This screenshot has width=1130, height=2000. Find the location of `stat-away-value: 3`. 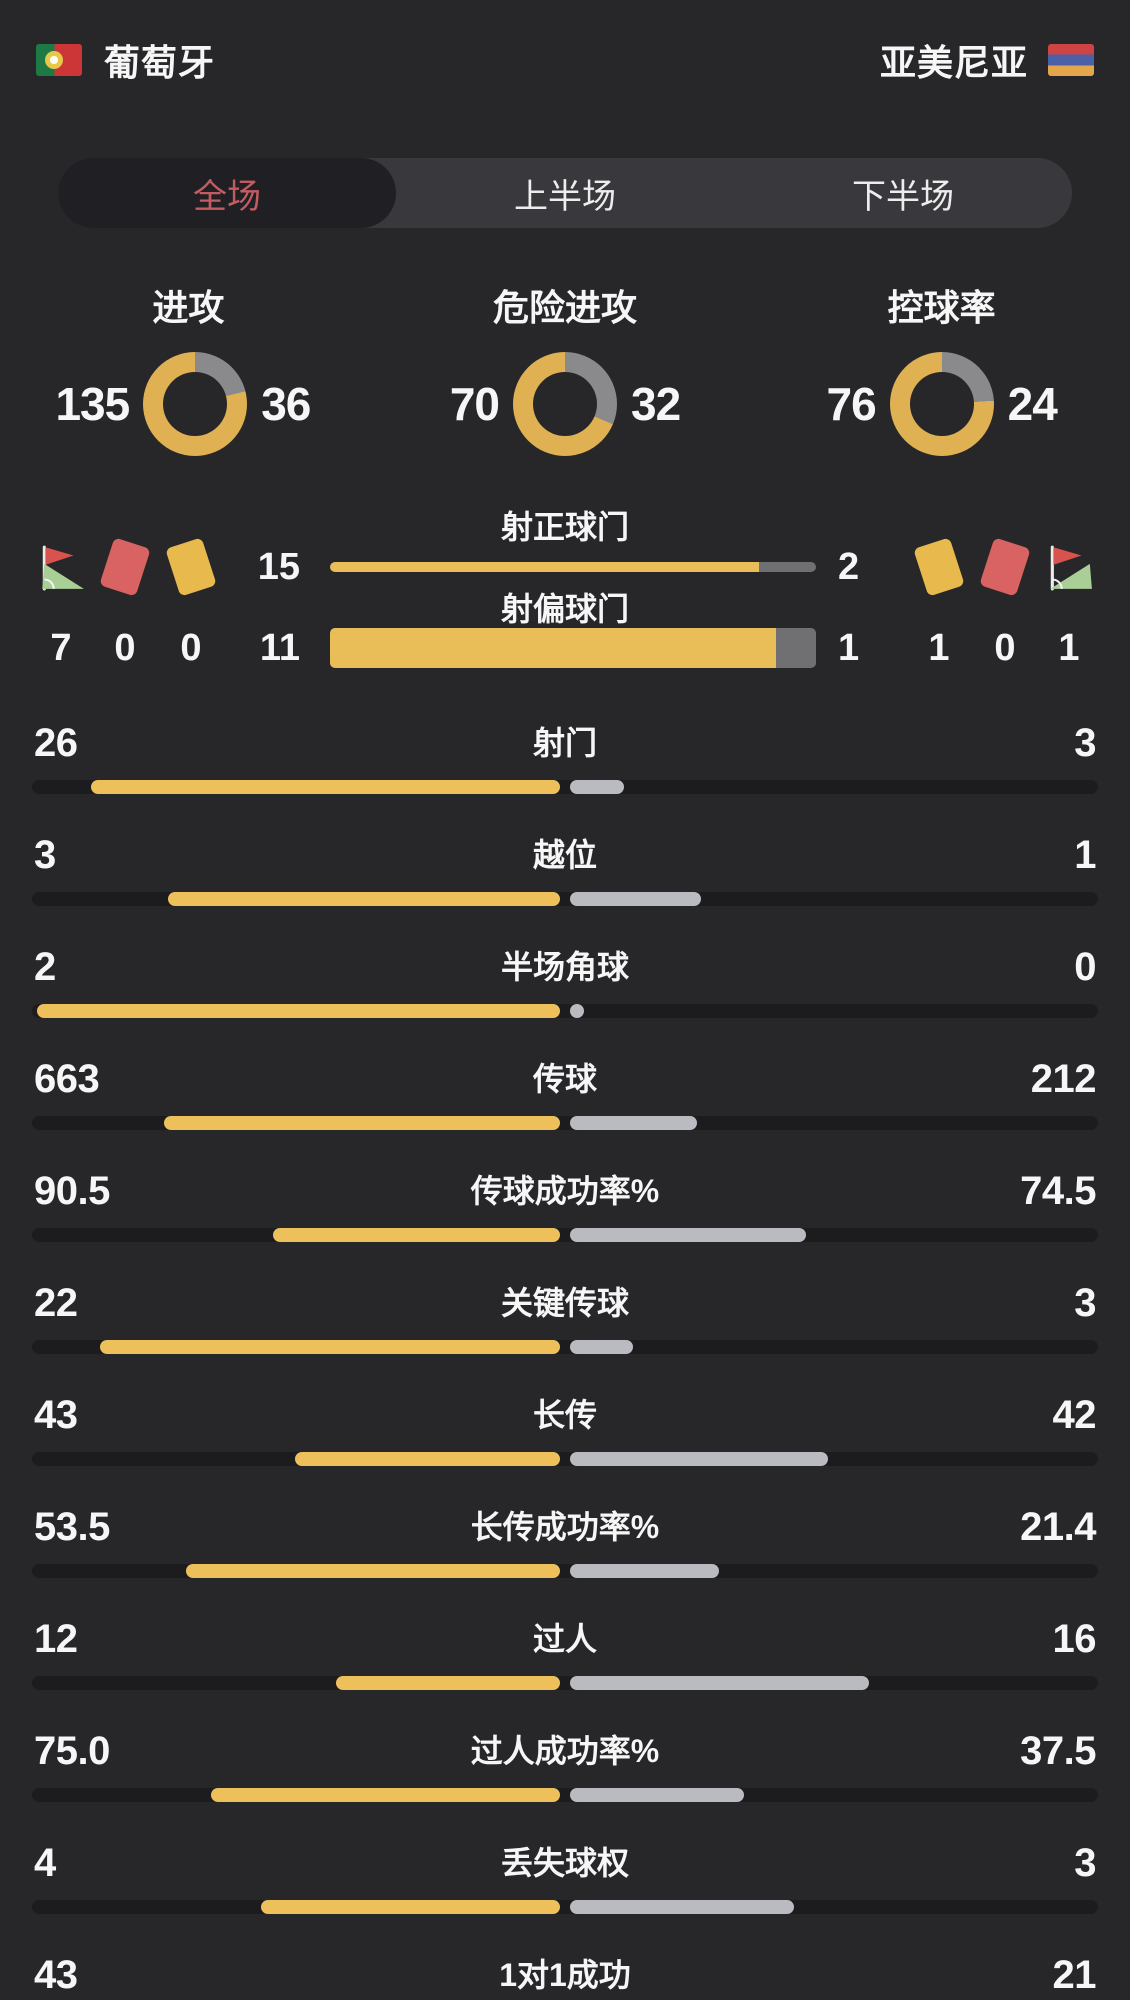

stat-away-value: 3 is located at coordinates (1085, 743).